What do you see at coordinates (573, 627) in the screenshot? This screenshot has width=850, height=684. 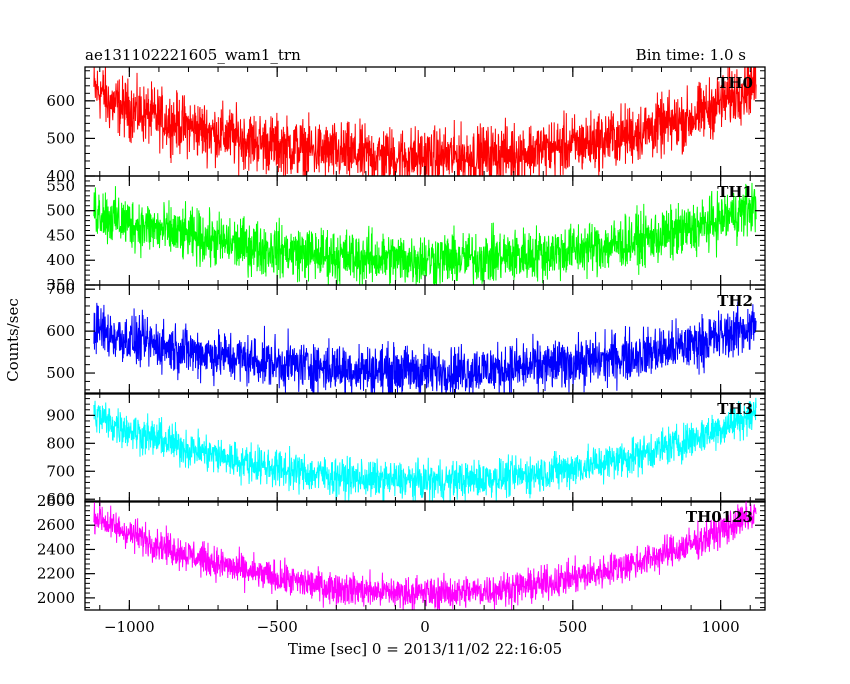 I see `x-tick-label: 500` at bounding box center [573, 627].